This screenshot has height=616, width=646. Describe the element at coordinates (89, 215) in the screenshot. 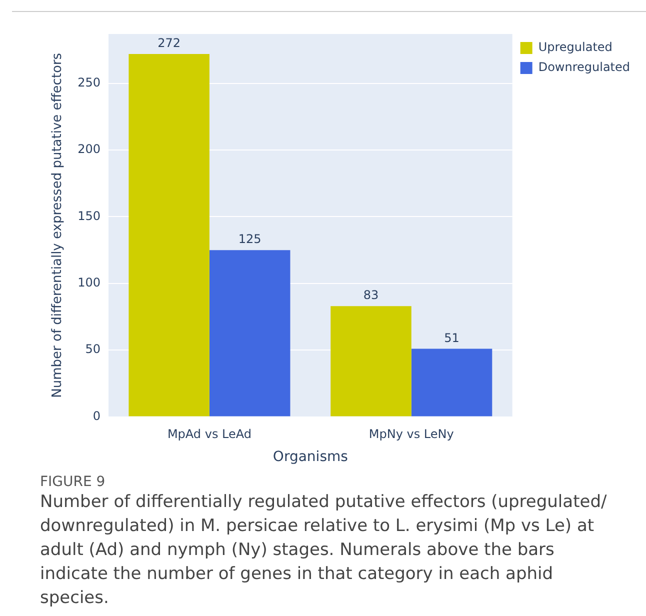

I see `y-tick-label: 150` at that location.